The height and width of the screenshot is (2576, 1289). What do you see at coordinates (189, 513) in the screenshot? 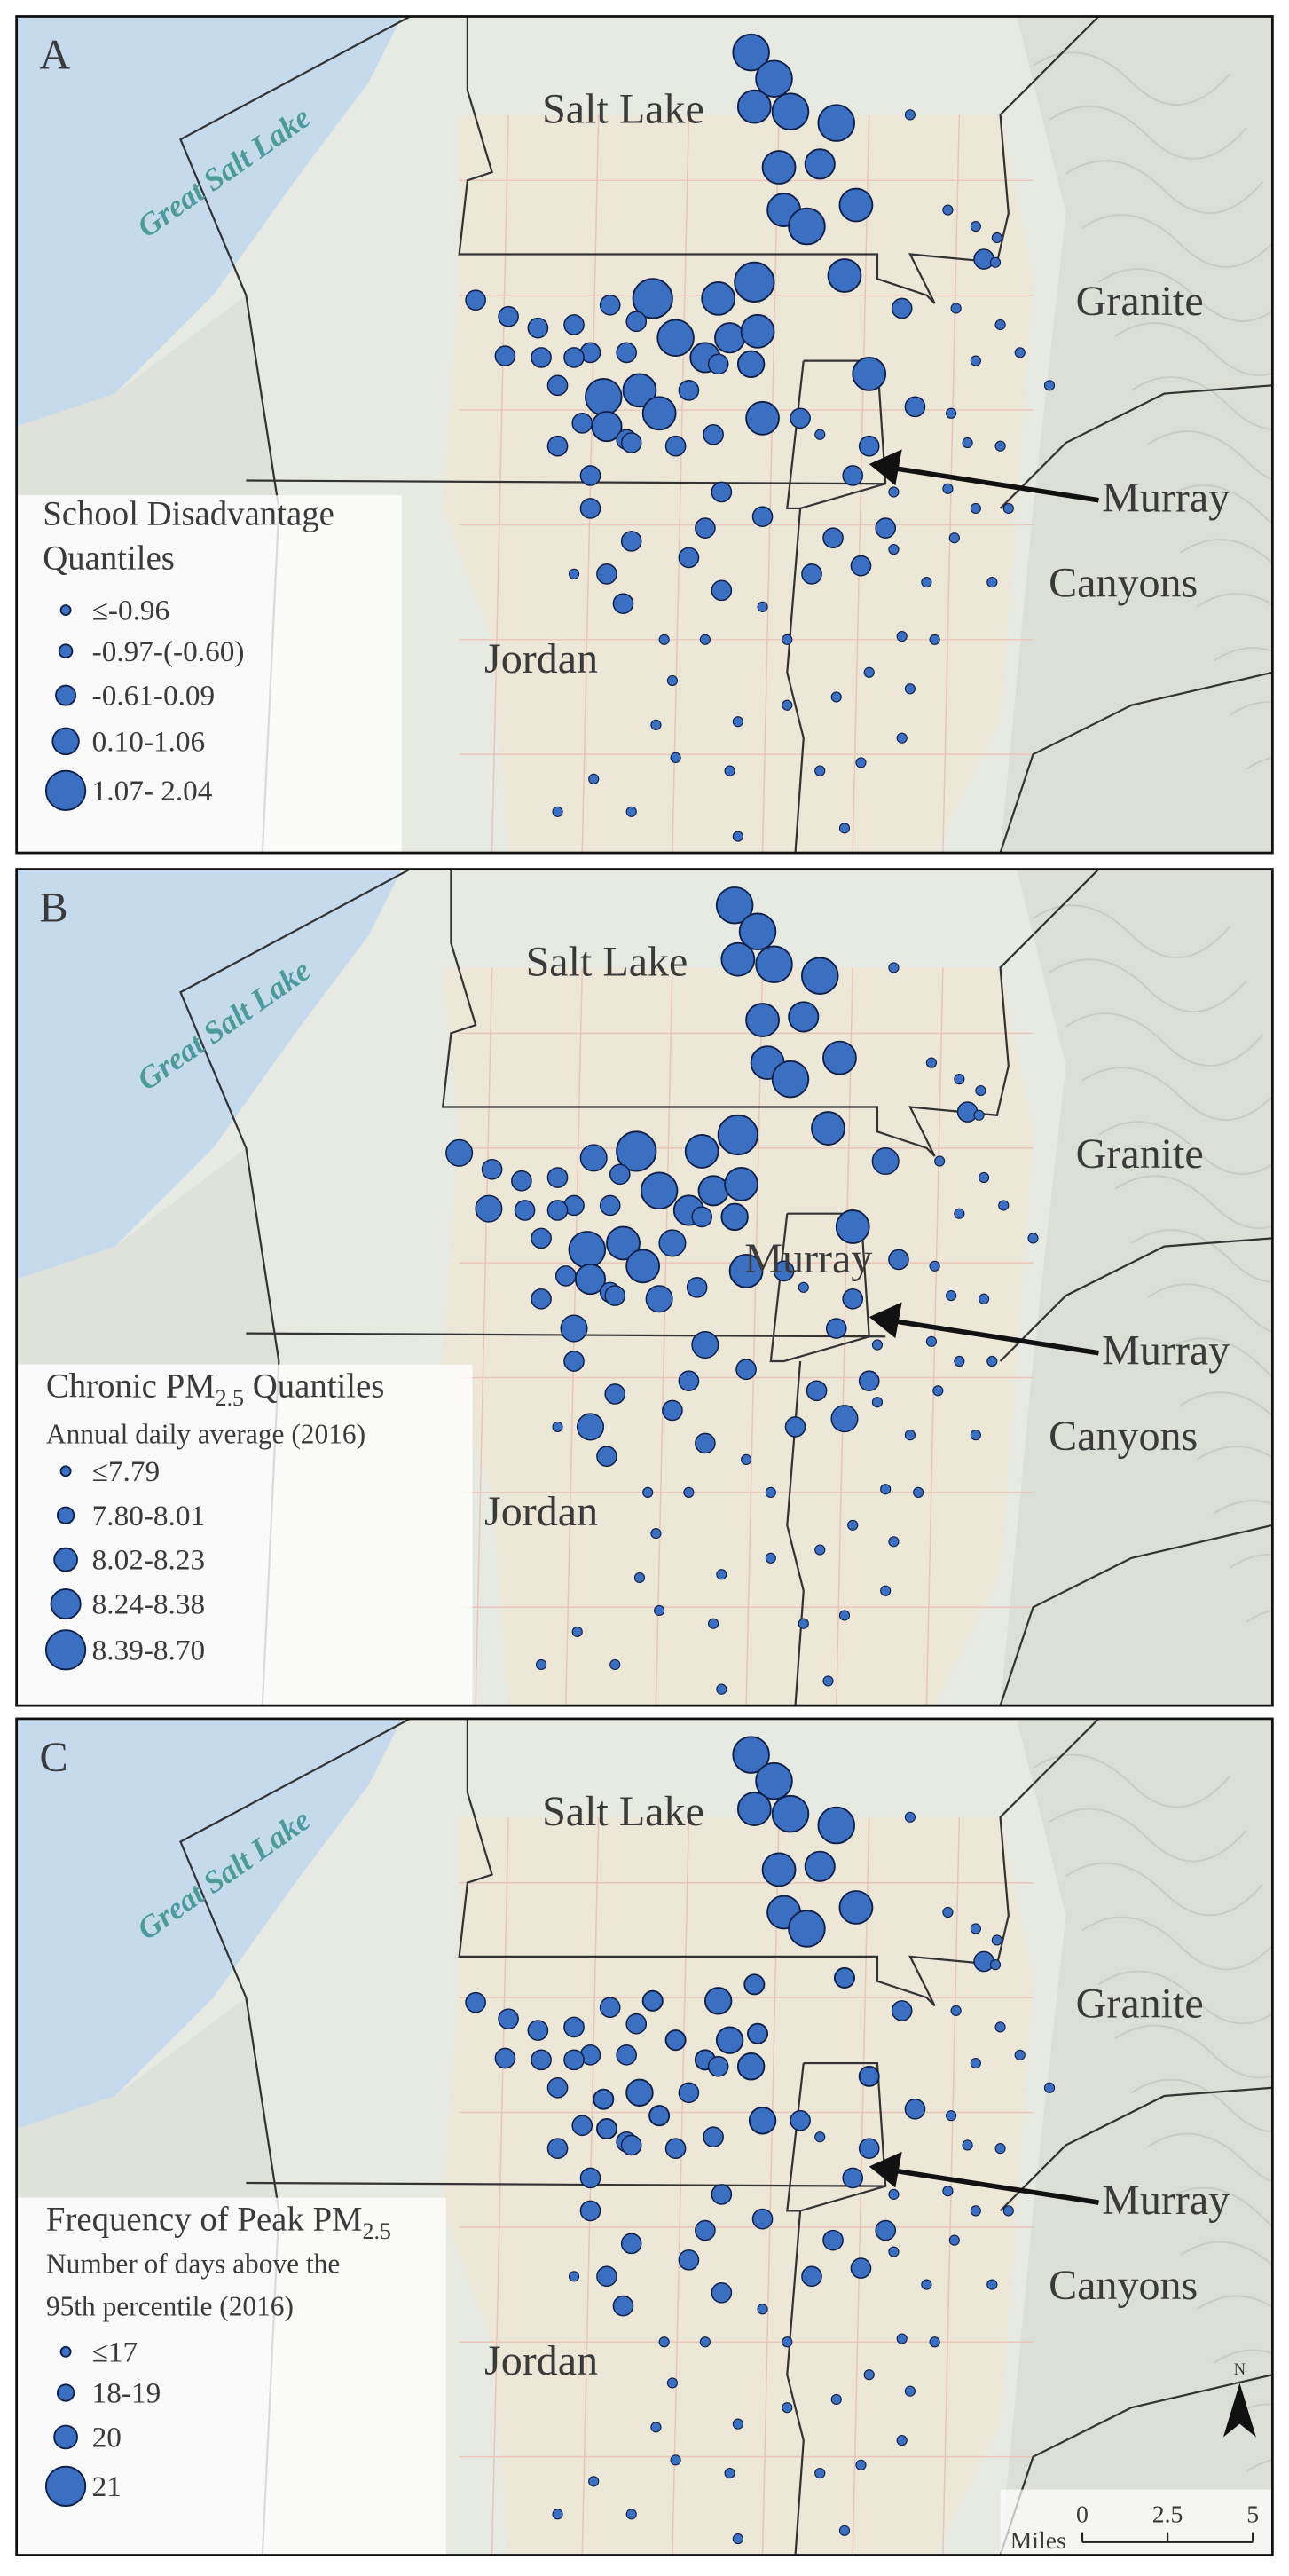
I see `legend-title: School Disadvantage` at bounding box center [189, 513].